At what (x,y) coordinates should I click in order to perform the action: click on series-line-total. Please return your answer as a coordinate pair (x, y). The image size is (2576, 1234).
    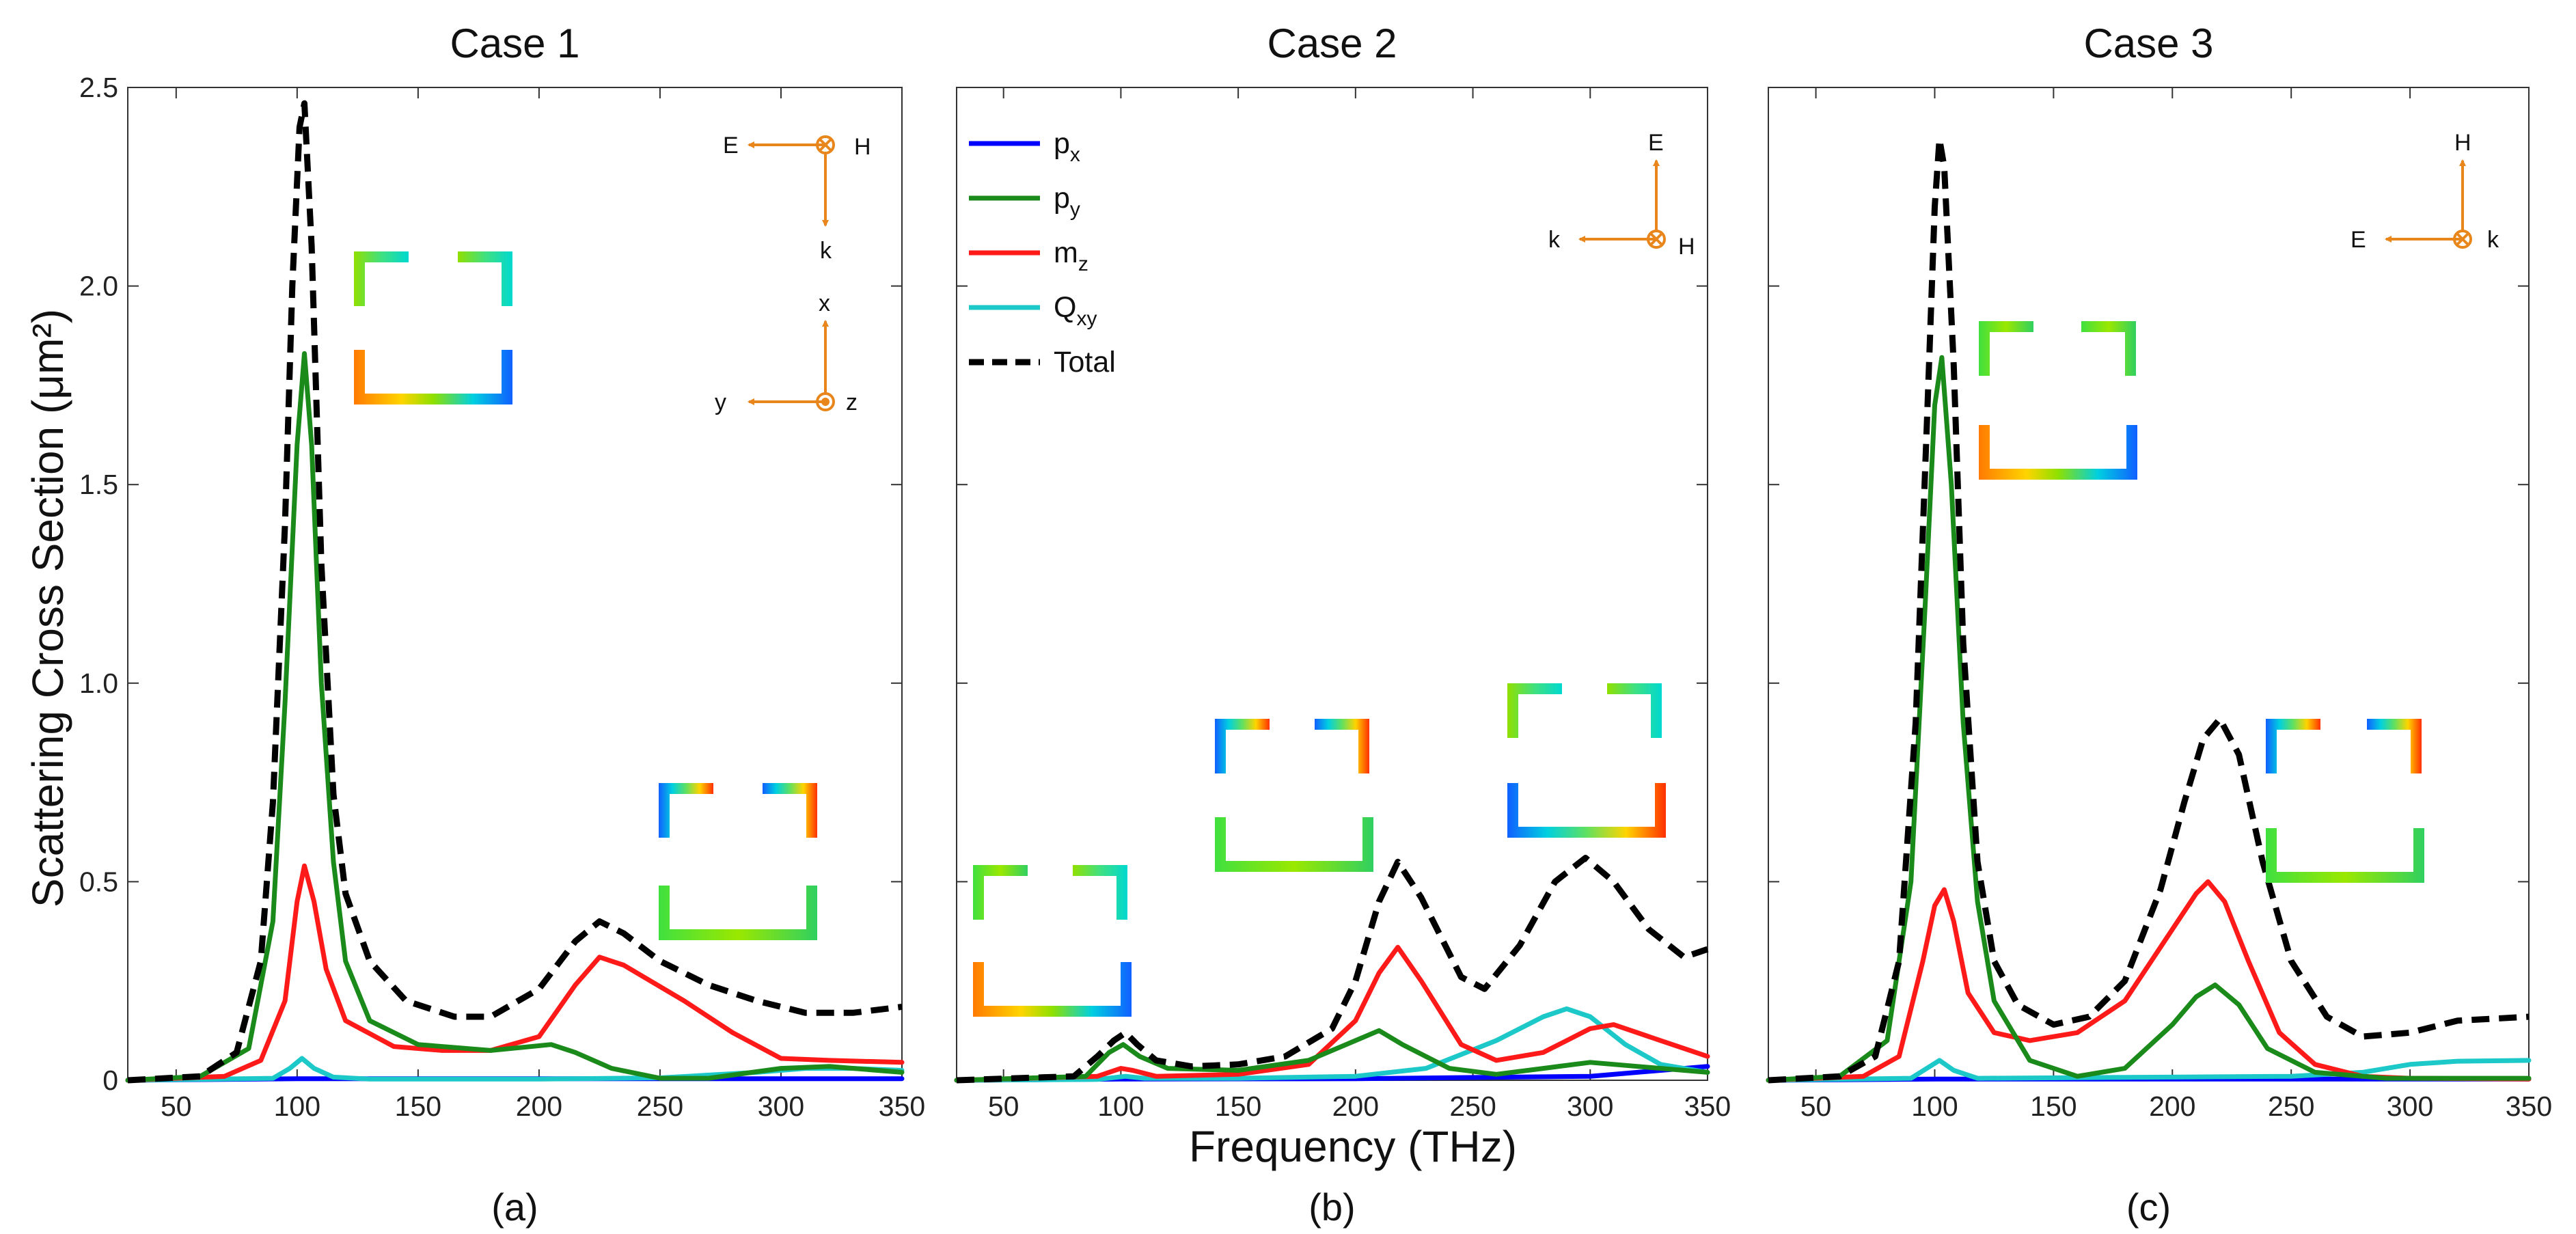
    Looking at the image, I should click on (1332, 969).